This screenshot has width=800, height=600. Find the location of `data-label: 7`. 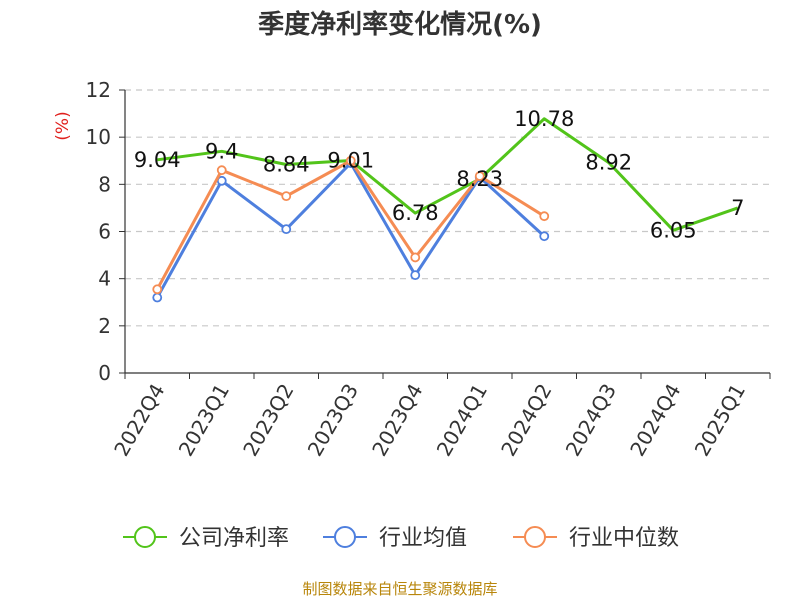

data-label: 7 is located at coordinates (737, 208).